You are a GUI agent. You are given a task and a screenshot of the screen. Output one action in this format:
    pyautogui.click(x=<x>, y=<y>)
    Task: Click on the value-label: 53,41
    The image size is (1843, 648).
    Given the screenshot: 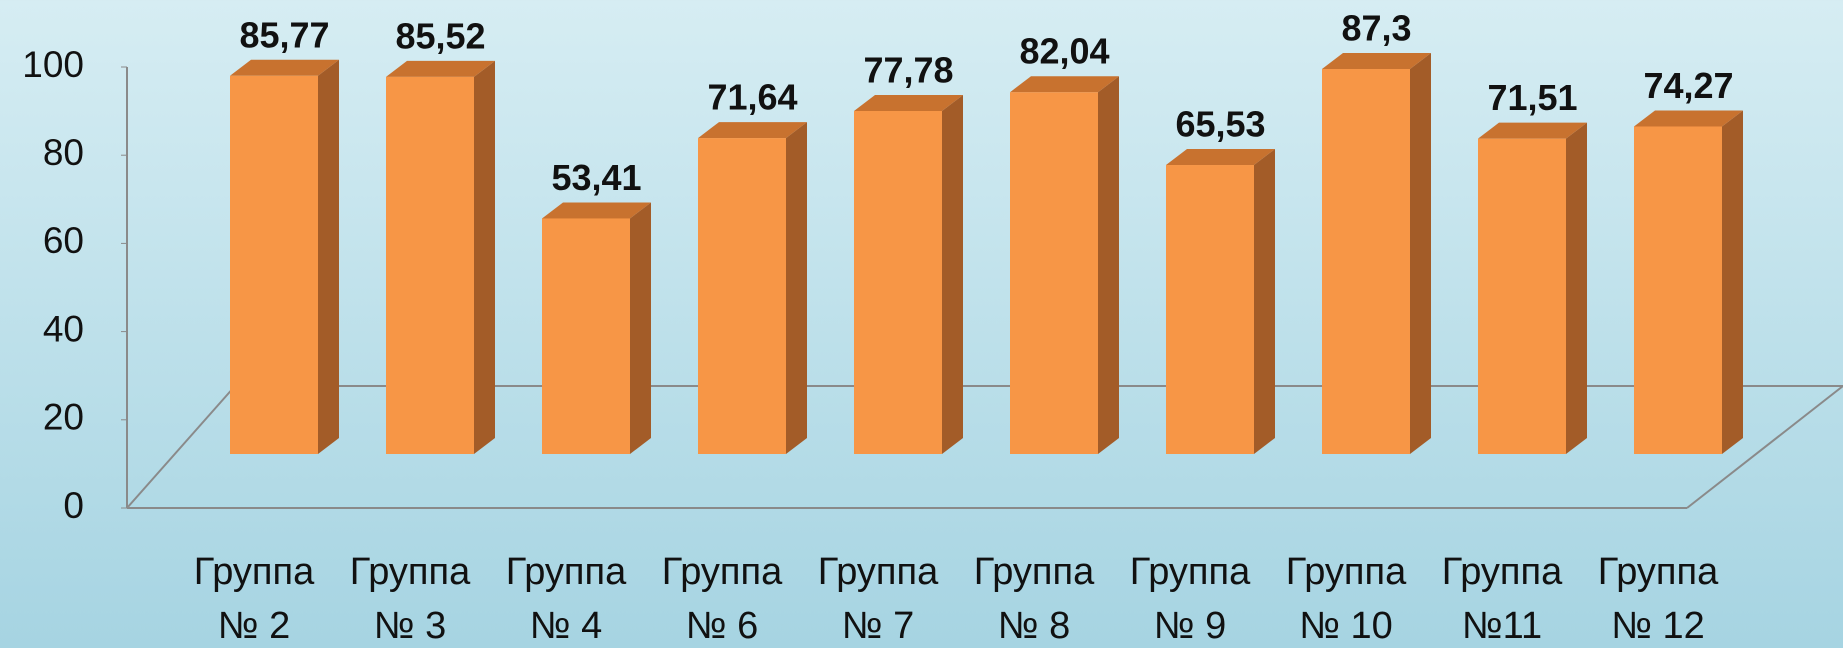 What is the action you would take?
    pyautogui.click(x=596, y=177)
    